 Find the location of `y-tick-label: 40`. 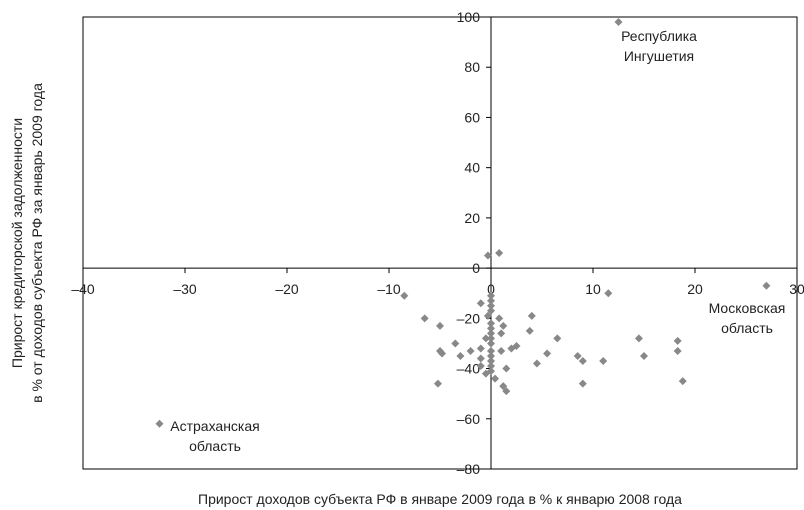

y-tick-label: 40 is located at coordinates (472, 168).